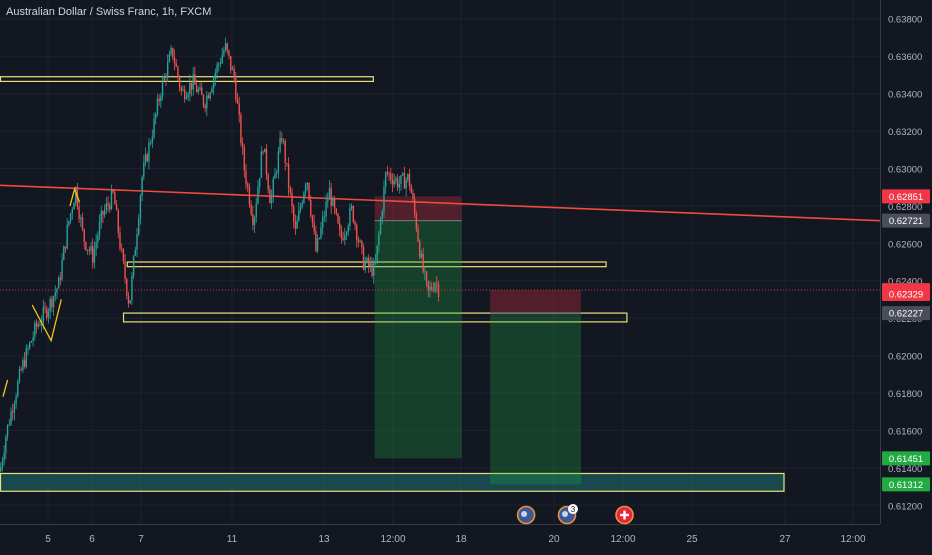  Describe the element at coordinates (375, 317) in the screenshot. I see `support-zone` at that location.